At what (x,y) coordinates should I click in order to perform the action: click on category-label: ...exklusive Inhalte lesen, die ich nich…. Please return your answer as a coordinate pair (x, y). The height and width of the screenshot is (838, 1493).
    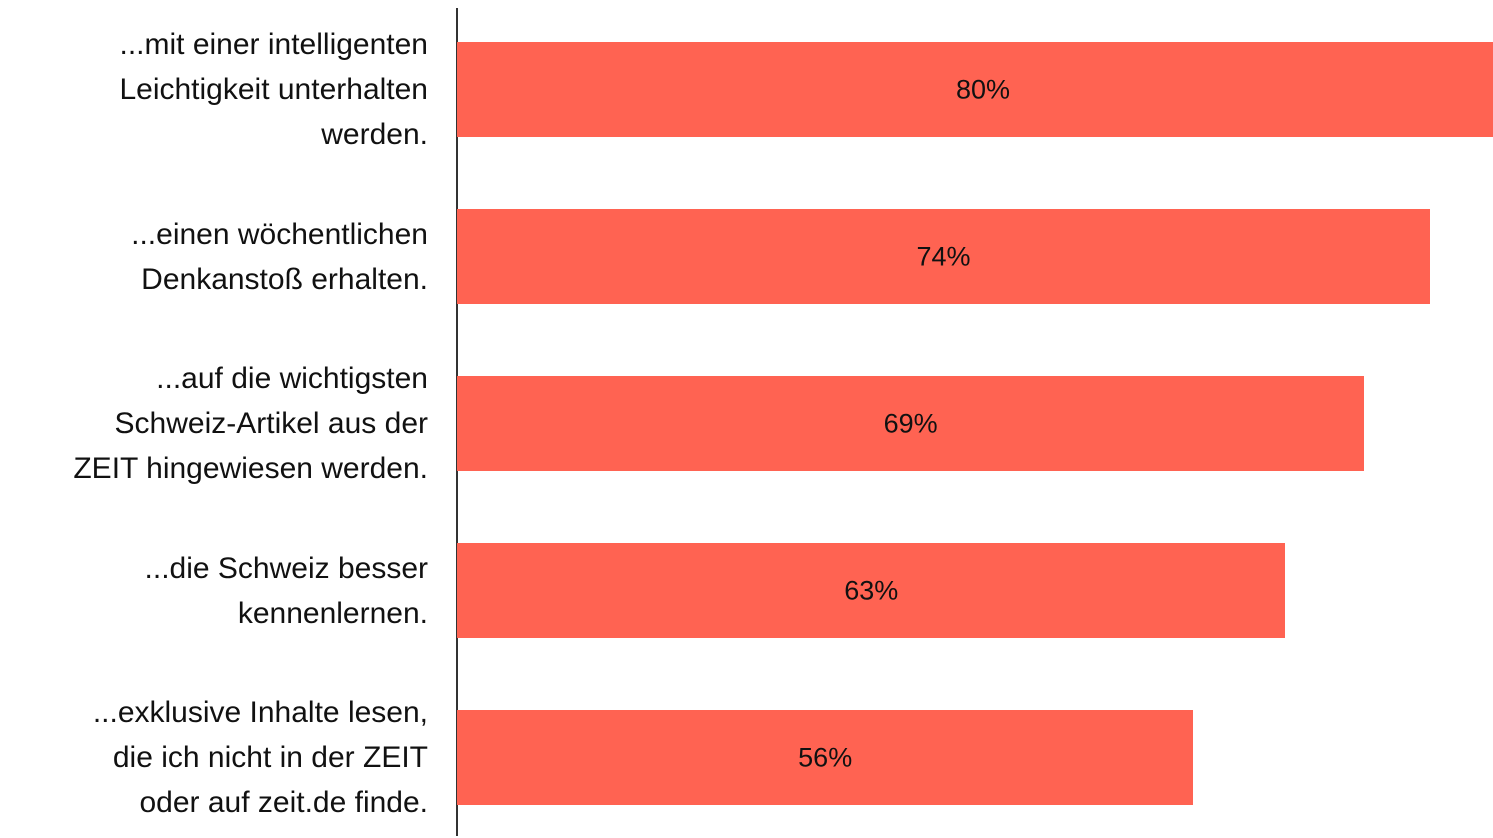
    Looking at the image, I should click on (260, 757).